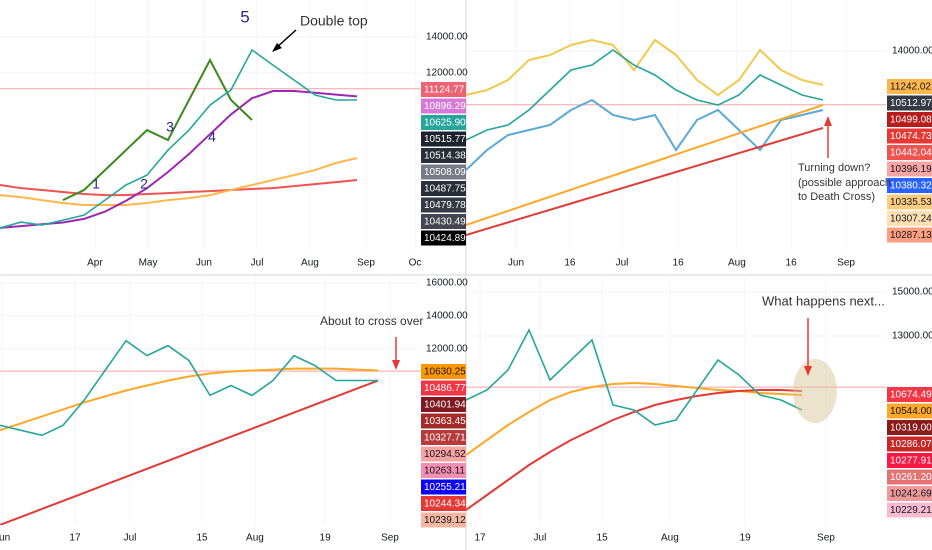  I want to click on price-tag-label: 10286.07, so click(911, 444).